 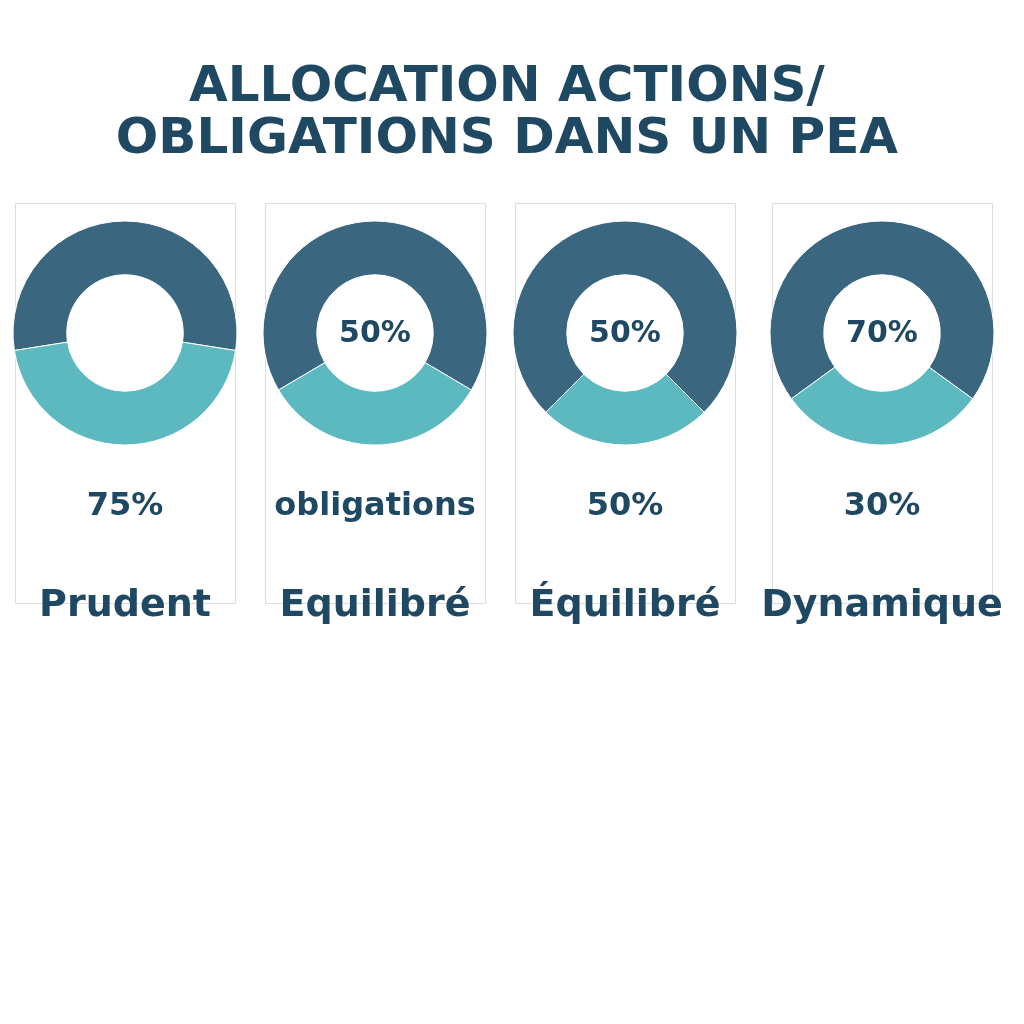 I want to click on text: 30%, so click(x=882, y=504).